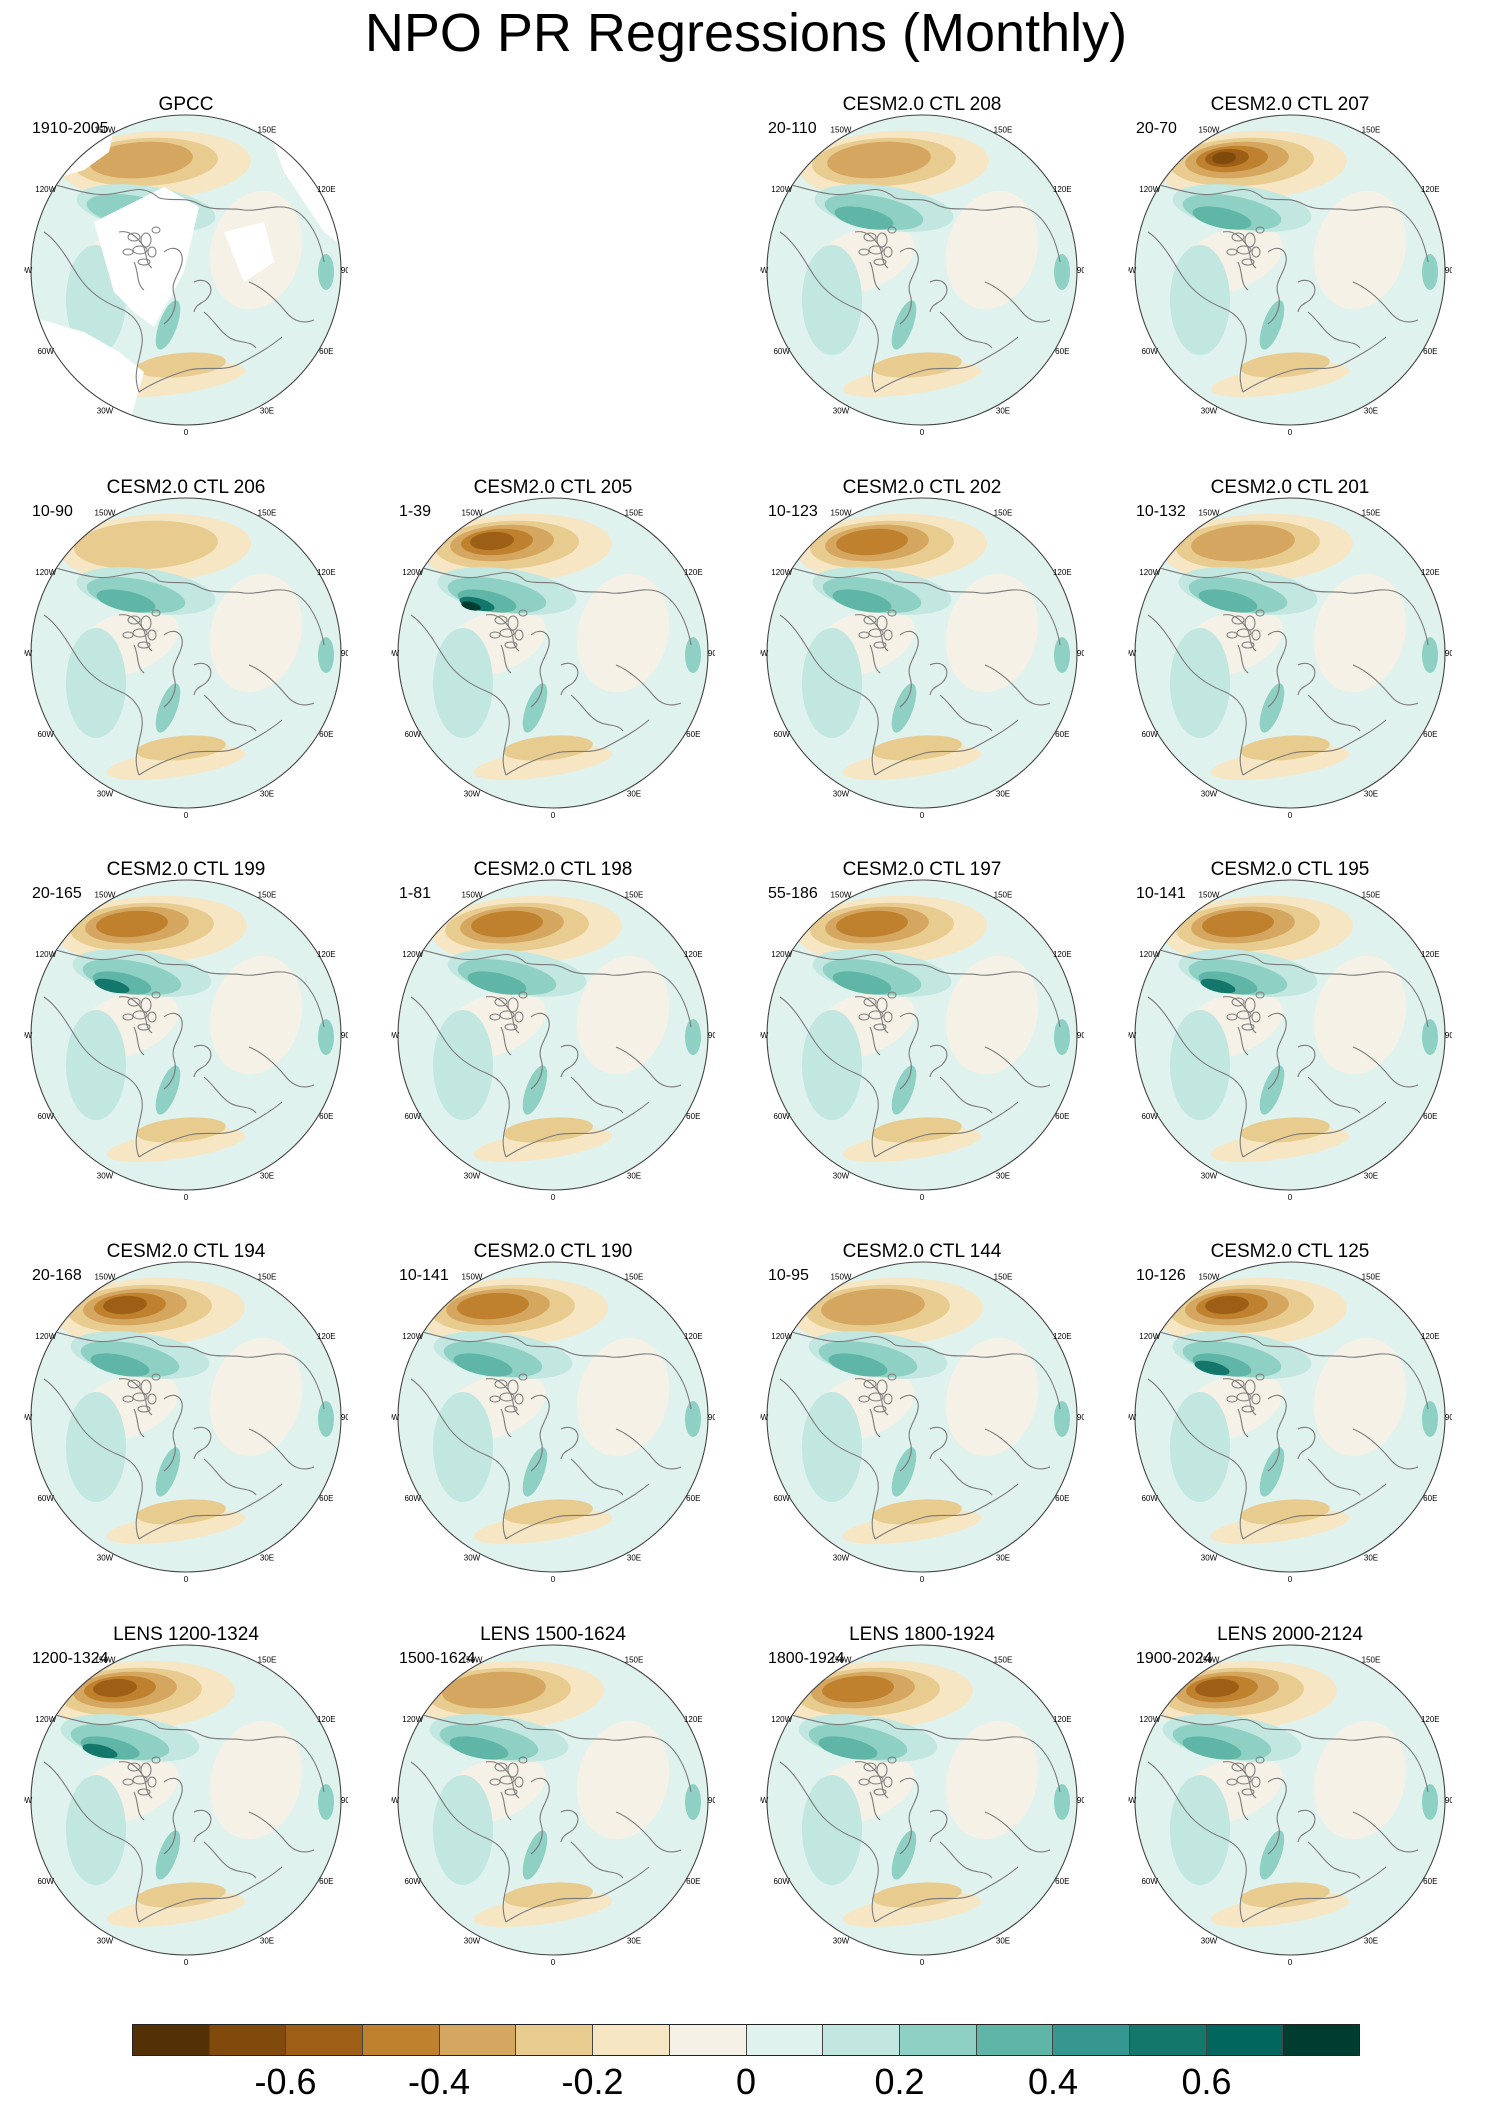 Image resolution: width=1492 pixels, height=2107 pixels. Describe the element at coordinates (28, 1035) in the screenshot. I see `longitude-label: 90W` at that location.